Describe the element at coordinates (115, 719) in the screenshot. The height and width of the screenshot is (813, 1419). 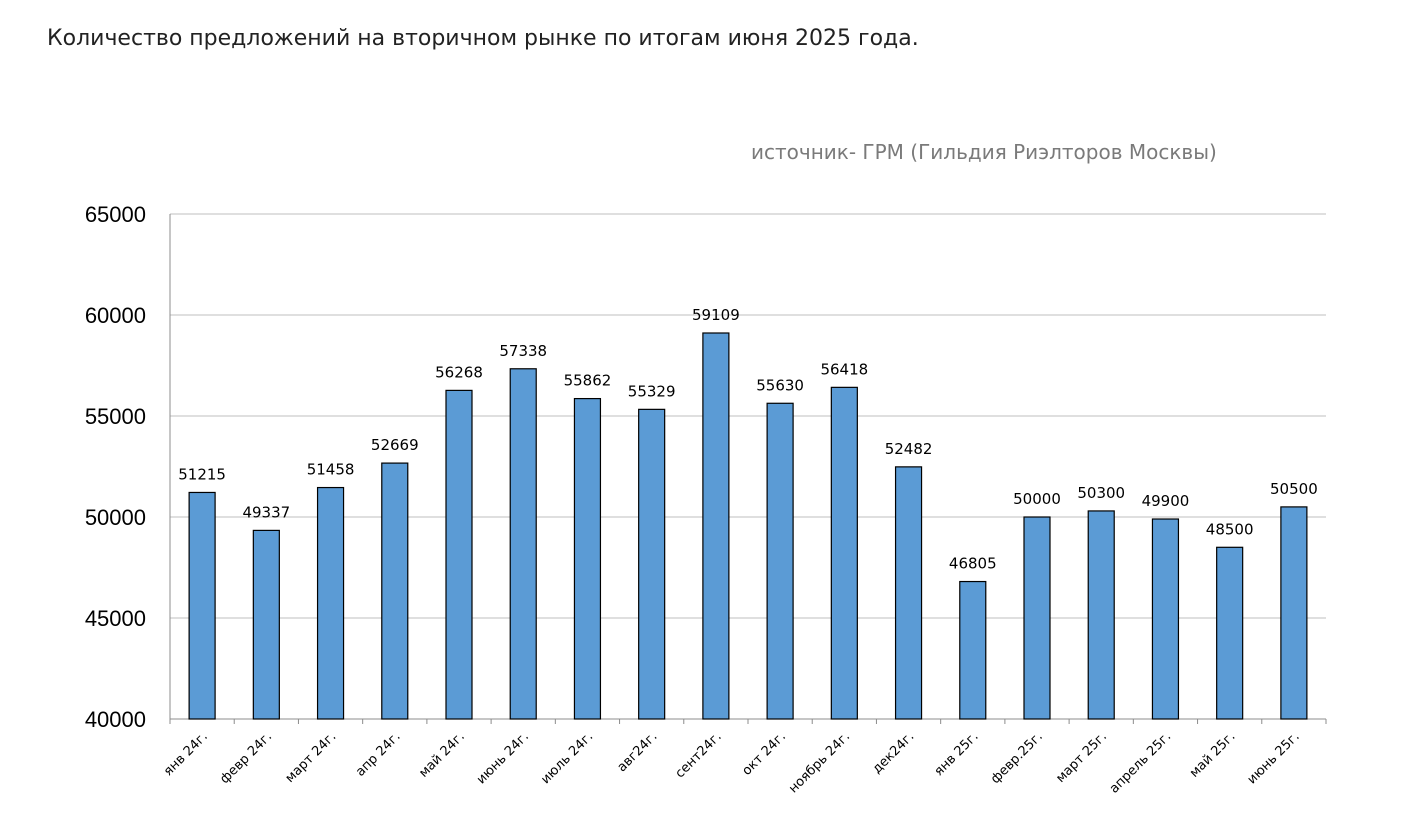
I see `y-tick-label: 40000` at that location.